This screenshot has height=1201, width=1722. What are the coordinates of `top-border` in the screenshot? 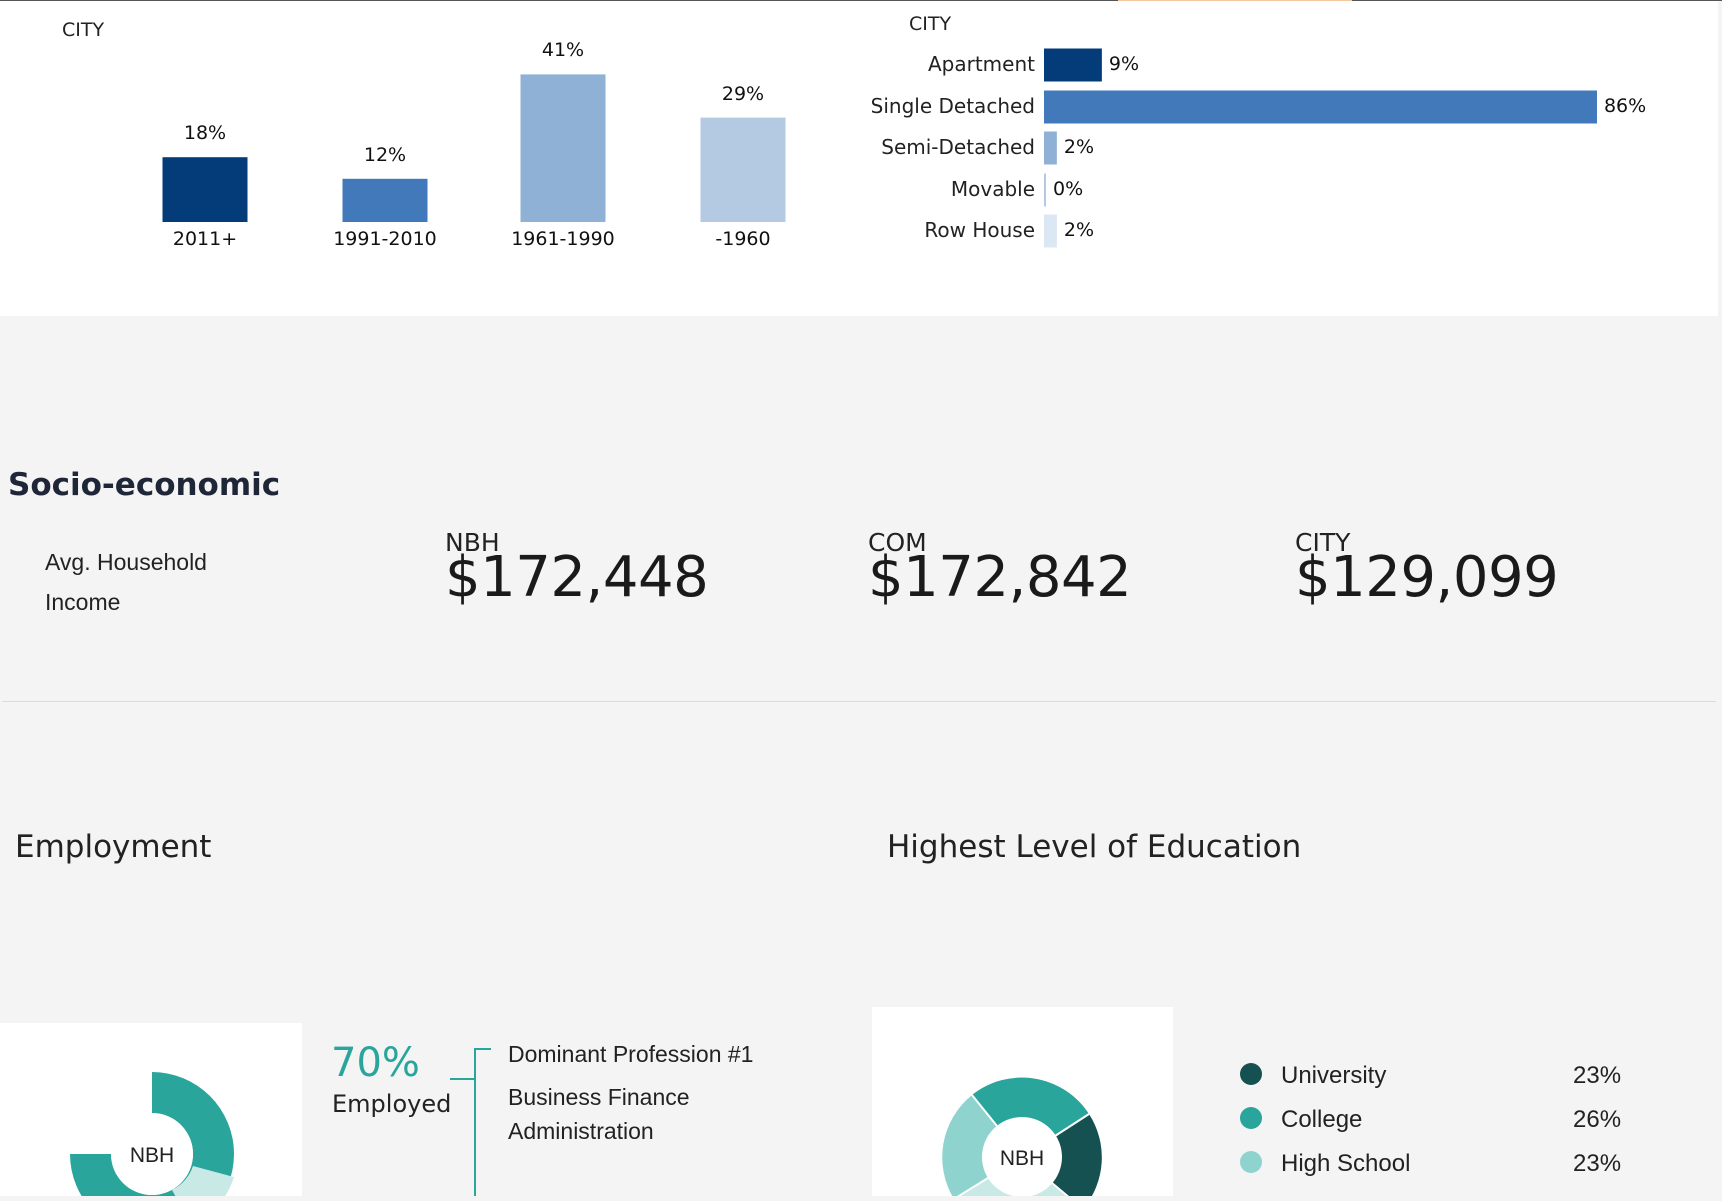 It's located at (861, 0).